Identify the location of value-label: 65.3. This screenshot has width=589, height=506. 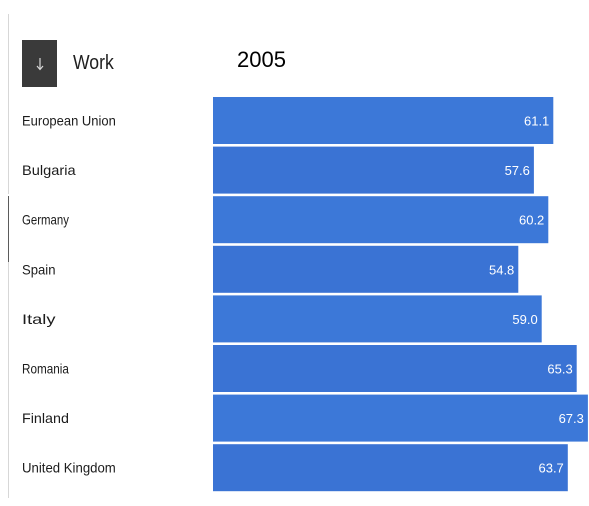
(559, 369).